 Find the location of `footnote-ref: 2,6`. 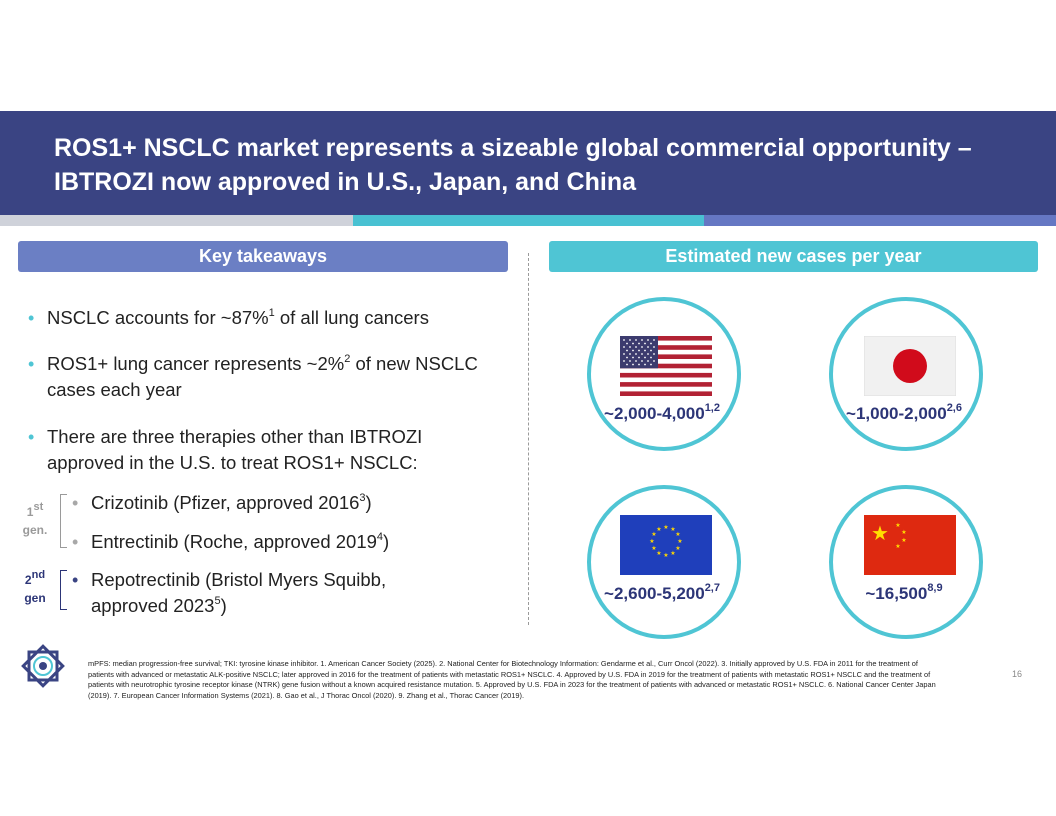

footnote-ref: 2,6 is located at coordinates (954, 408).